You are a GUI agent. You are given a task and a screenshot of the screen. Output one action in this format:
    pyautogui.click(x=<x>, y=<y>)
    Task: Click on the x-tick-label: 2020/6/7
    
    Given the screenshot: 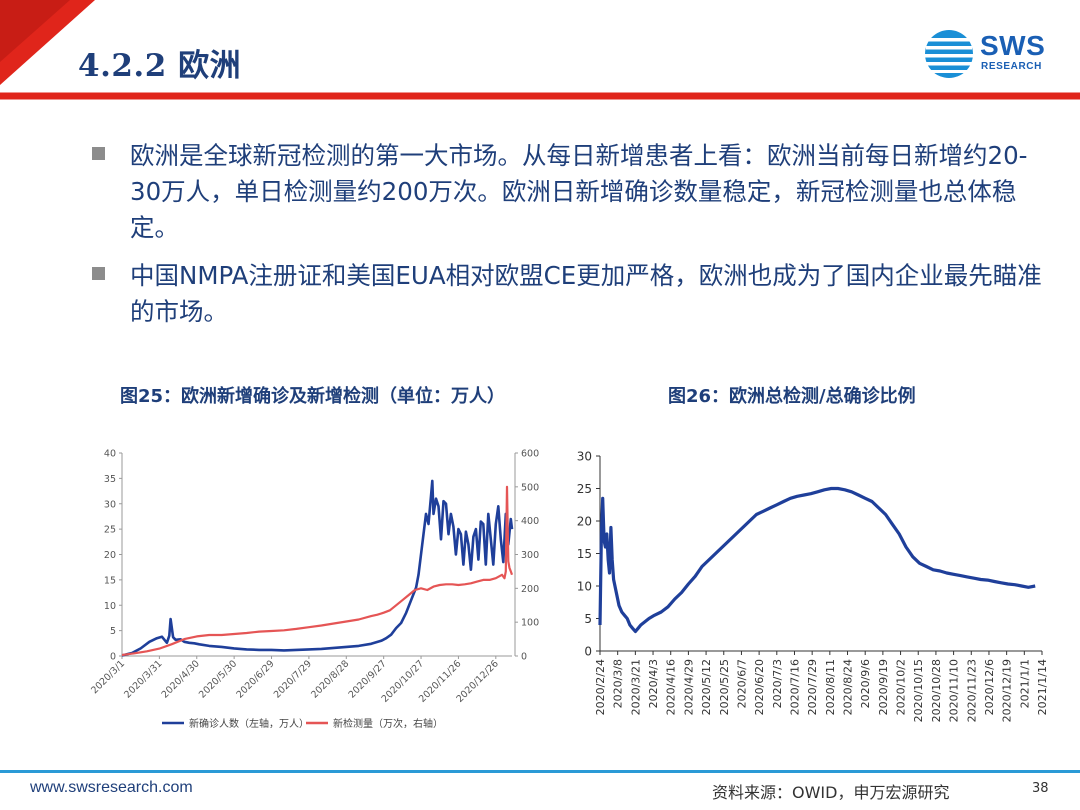 What is the action you would take?
    pyautogui.click(x=741, y=683)
    